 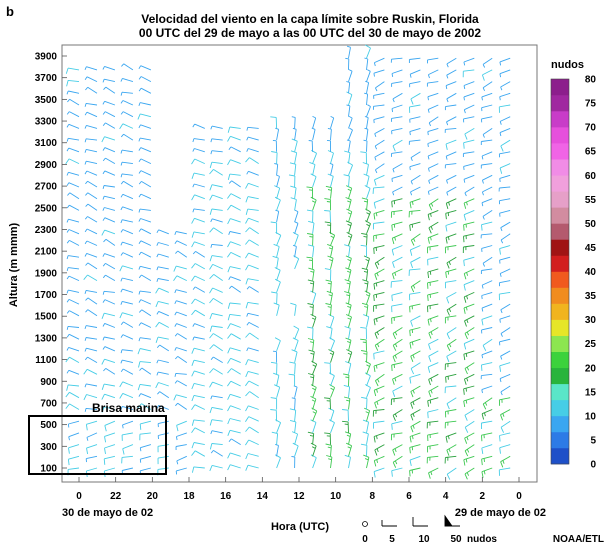 I want to click on legend-5kt-symbol, so click(x=389, y=523).